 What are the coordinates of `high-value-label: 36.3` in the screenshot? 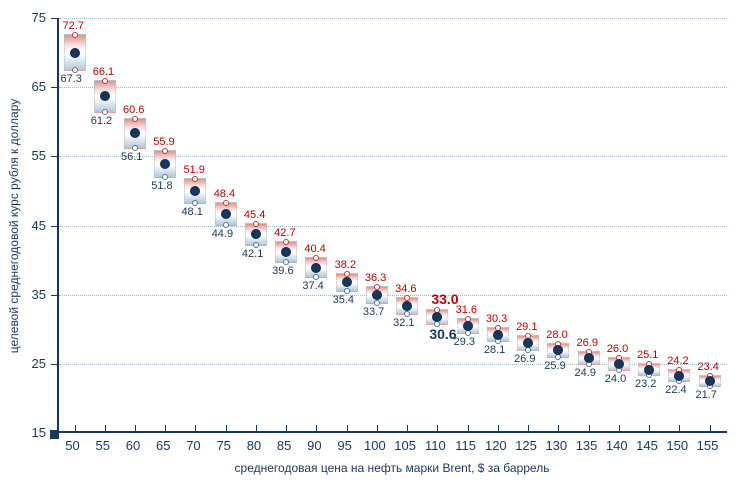 It's located at (375, 277).